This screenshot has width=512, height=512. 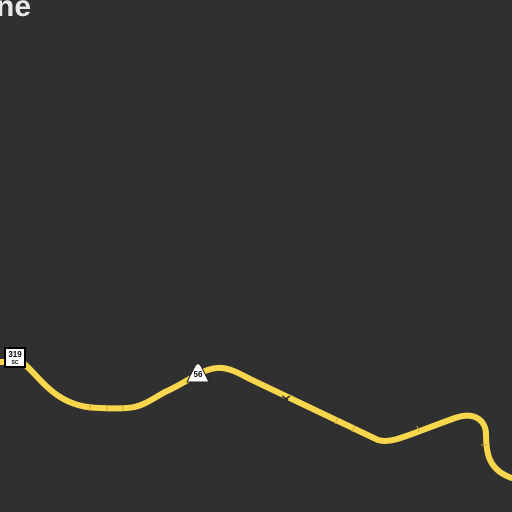 I want to click on route-319-shield: 319 SC, so click(x=15, y=357).